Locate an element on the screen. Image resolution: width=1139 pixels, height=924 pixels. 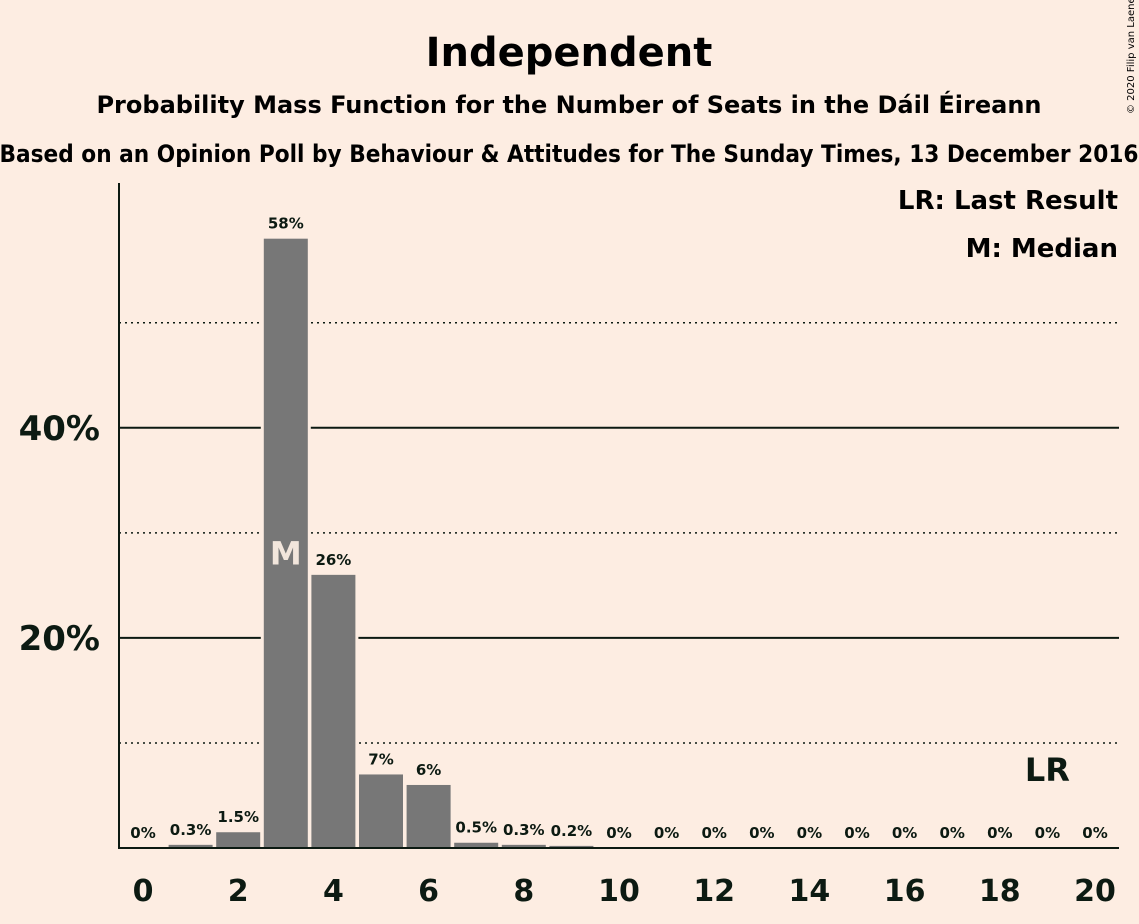
x-tick-label: 8 is located at coordinates (523, 891).